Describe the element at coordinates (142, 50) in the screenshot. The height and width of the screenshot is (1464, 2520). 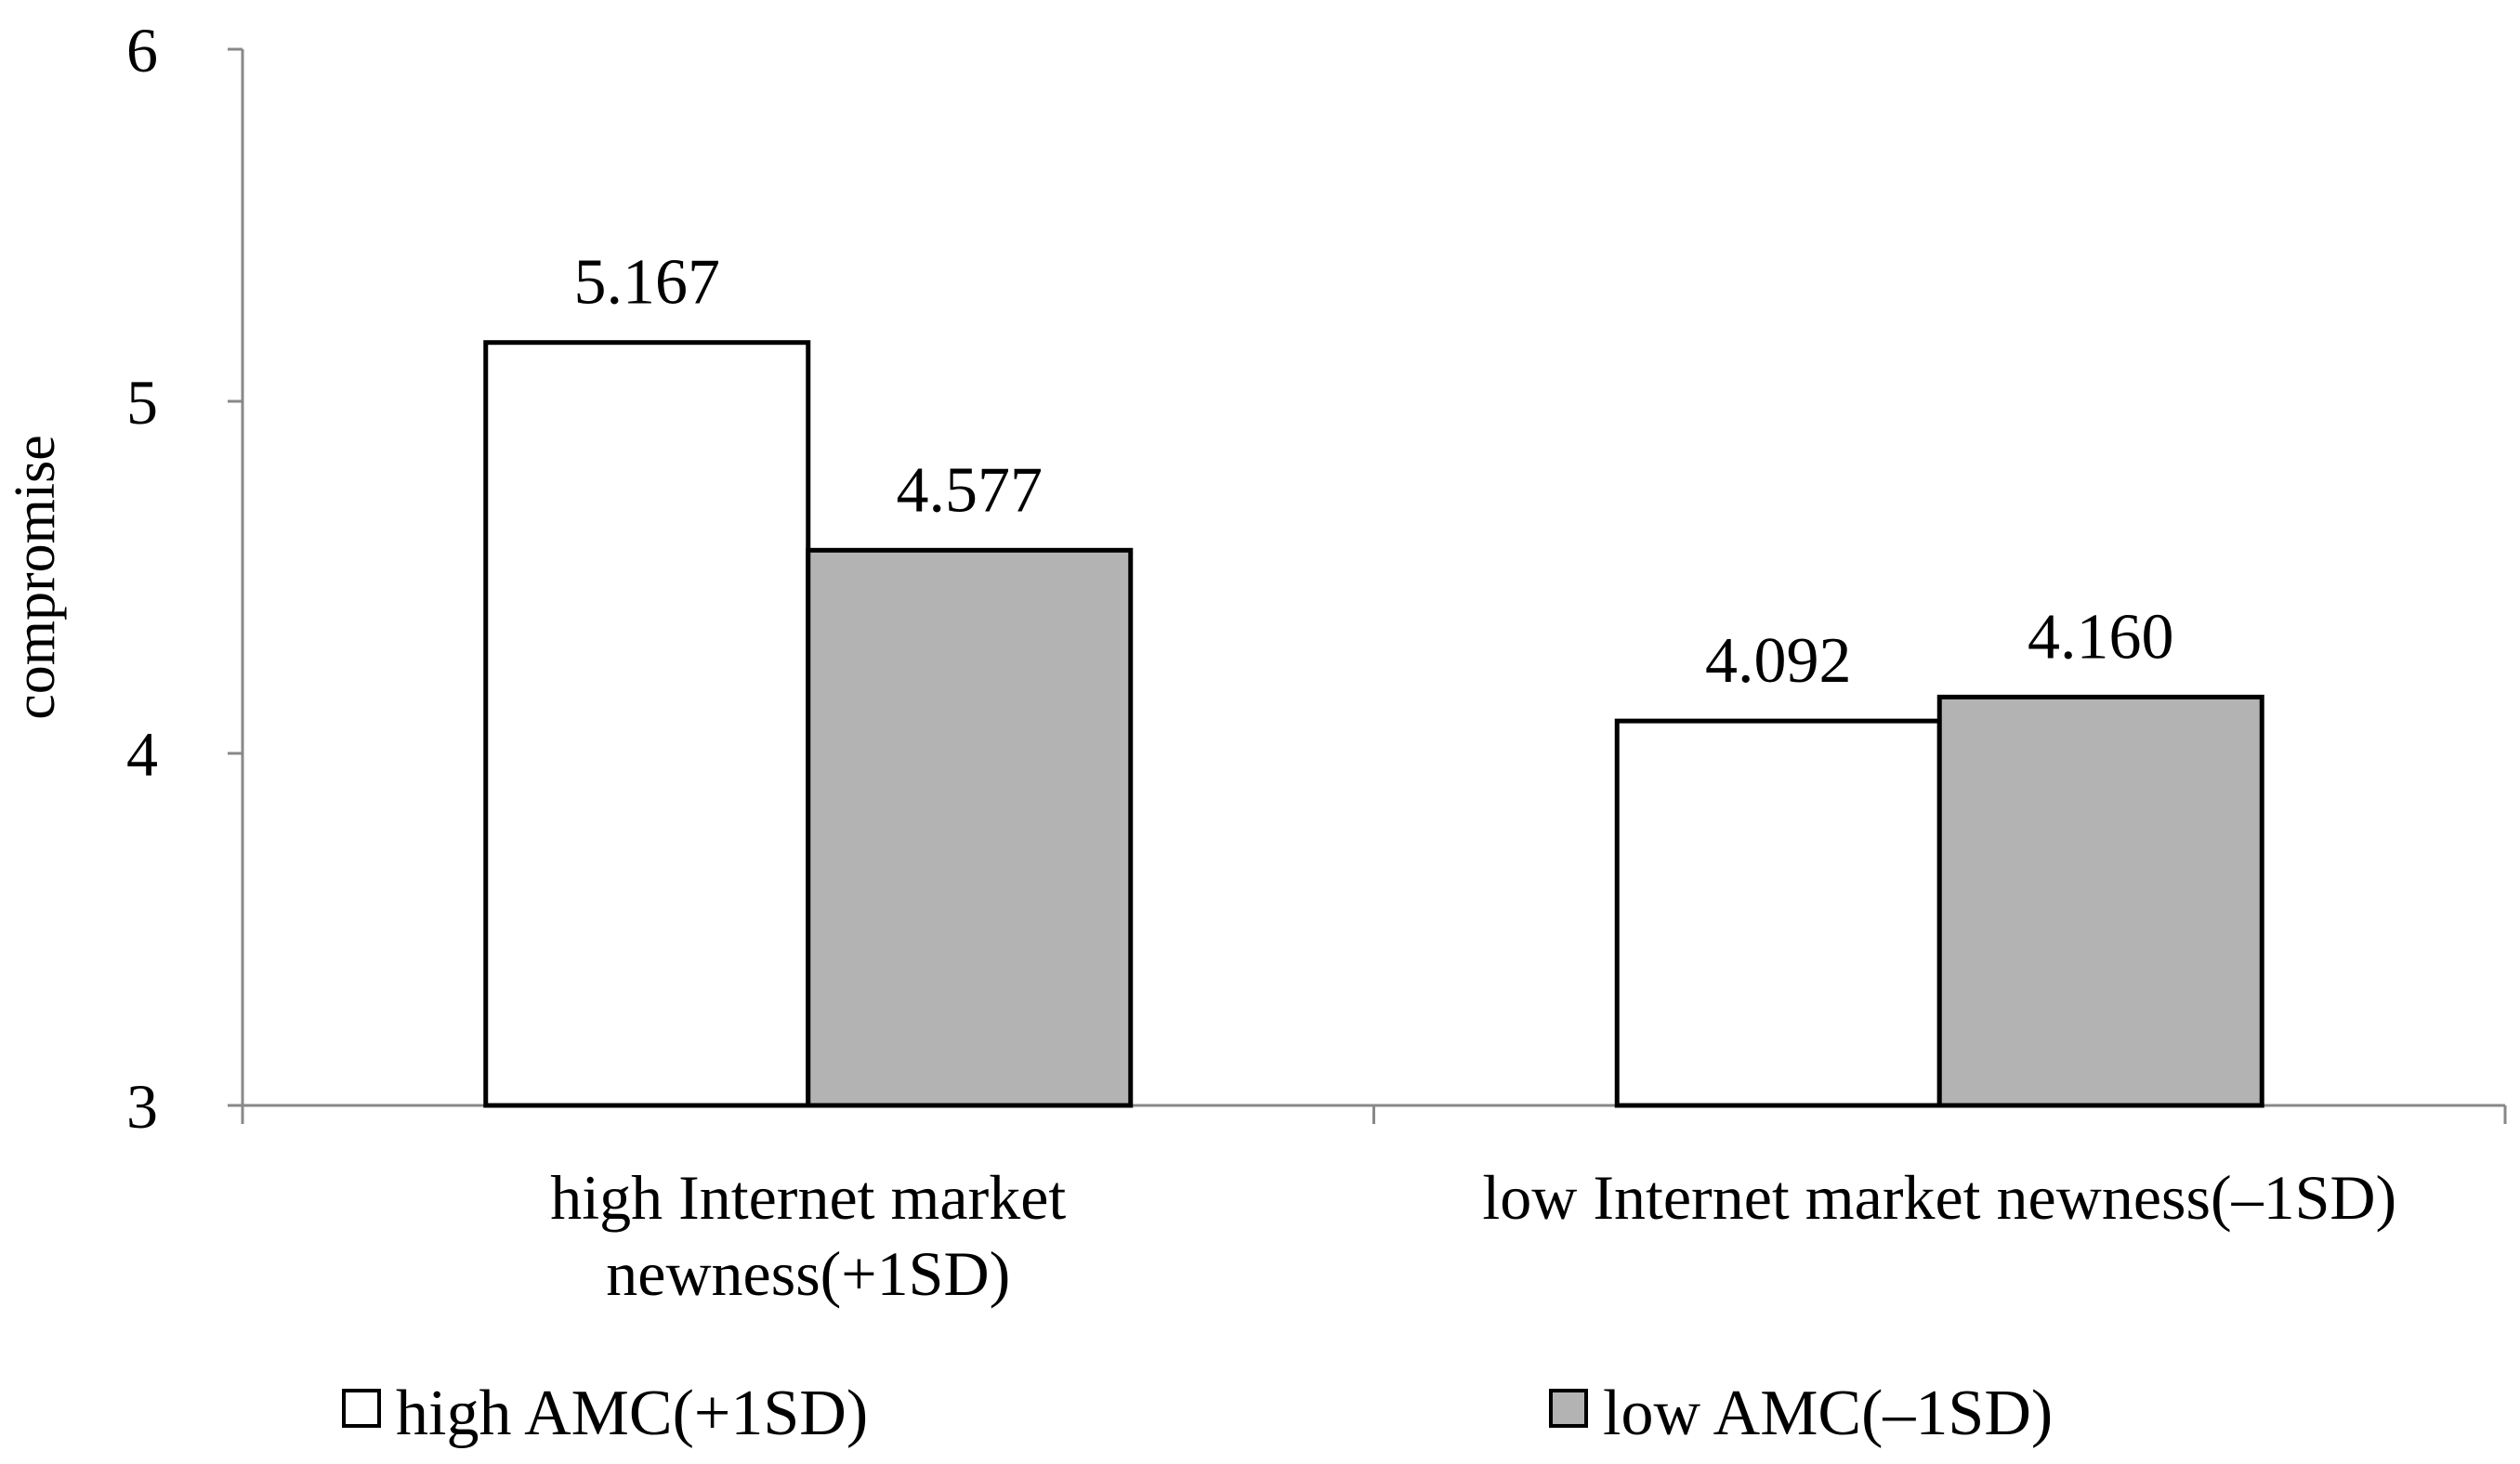
I see `y-tick-label: 6` at that location.